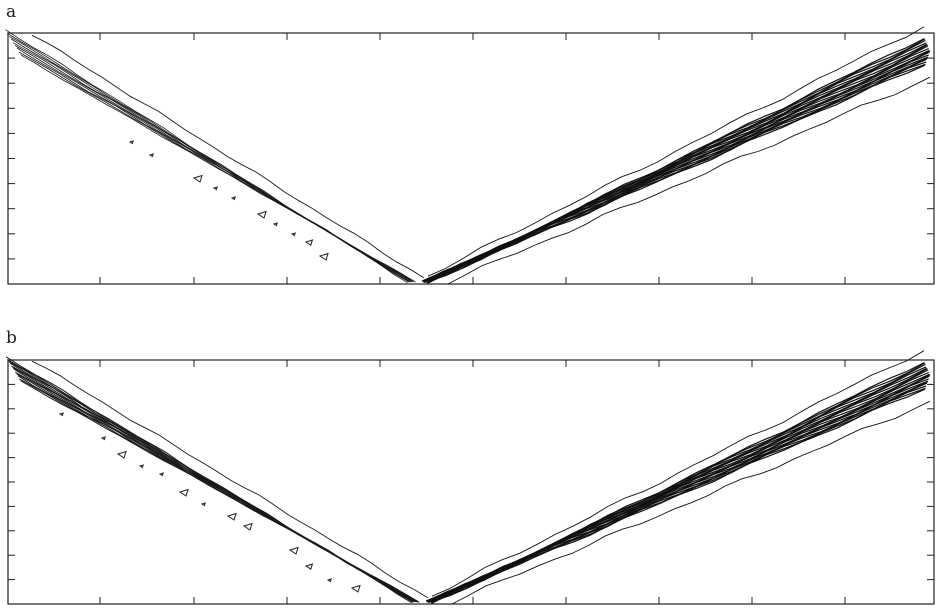  What do you see at coordinates (11, 338) in the screenshot?
I see `panel-b-label: b` at bounding box center [11, 338].